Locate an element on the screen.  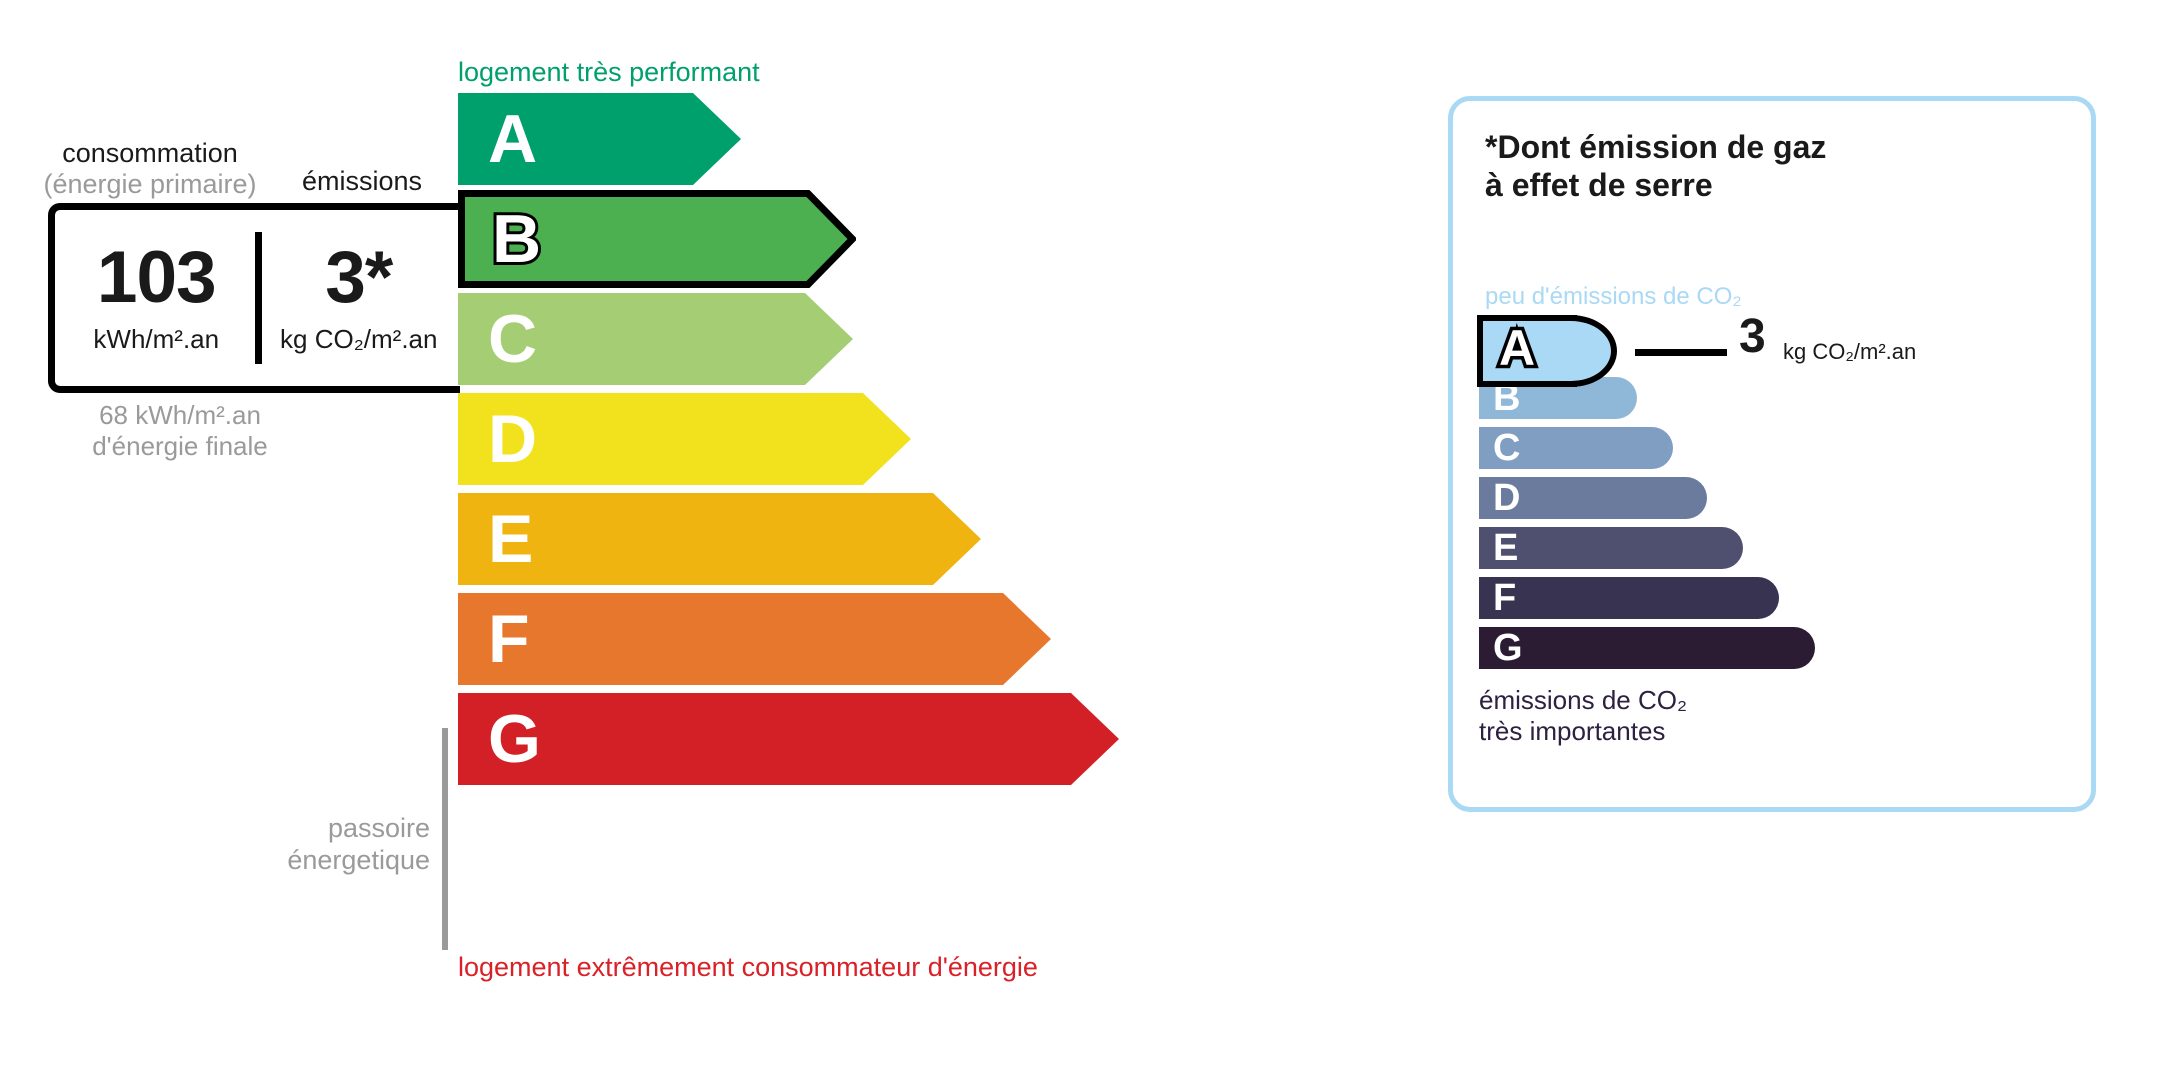
energy-bar-a: A is located at coordinates (599, 139).